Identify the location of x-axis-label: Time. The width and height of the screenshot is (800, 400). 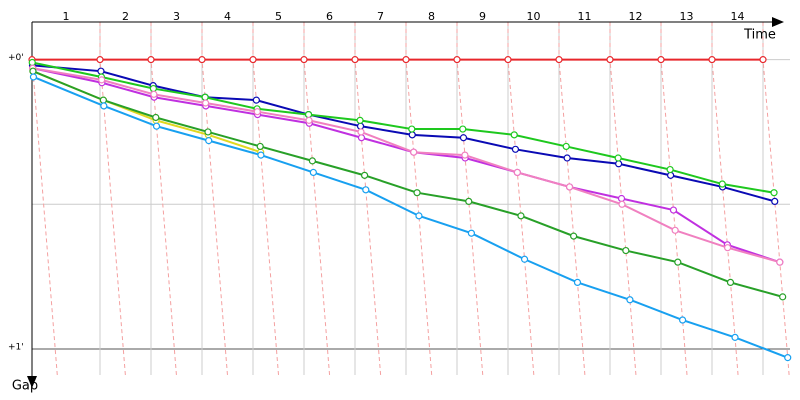
(759, 35).